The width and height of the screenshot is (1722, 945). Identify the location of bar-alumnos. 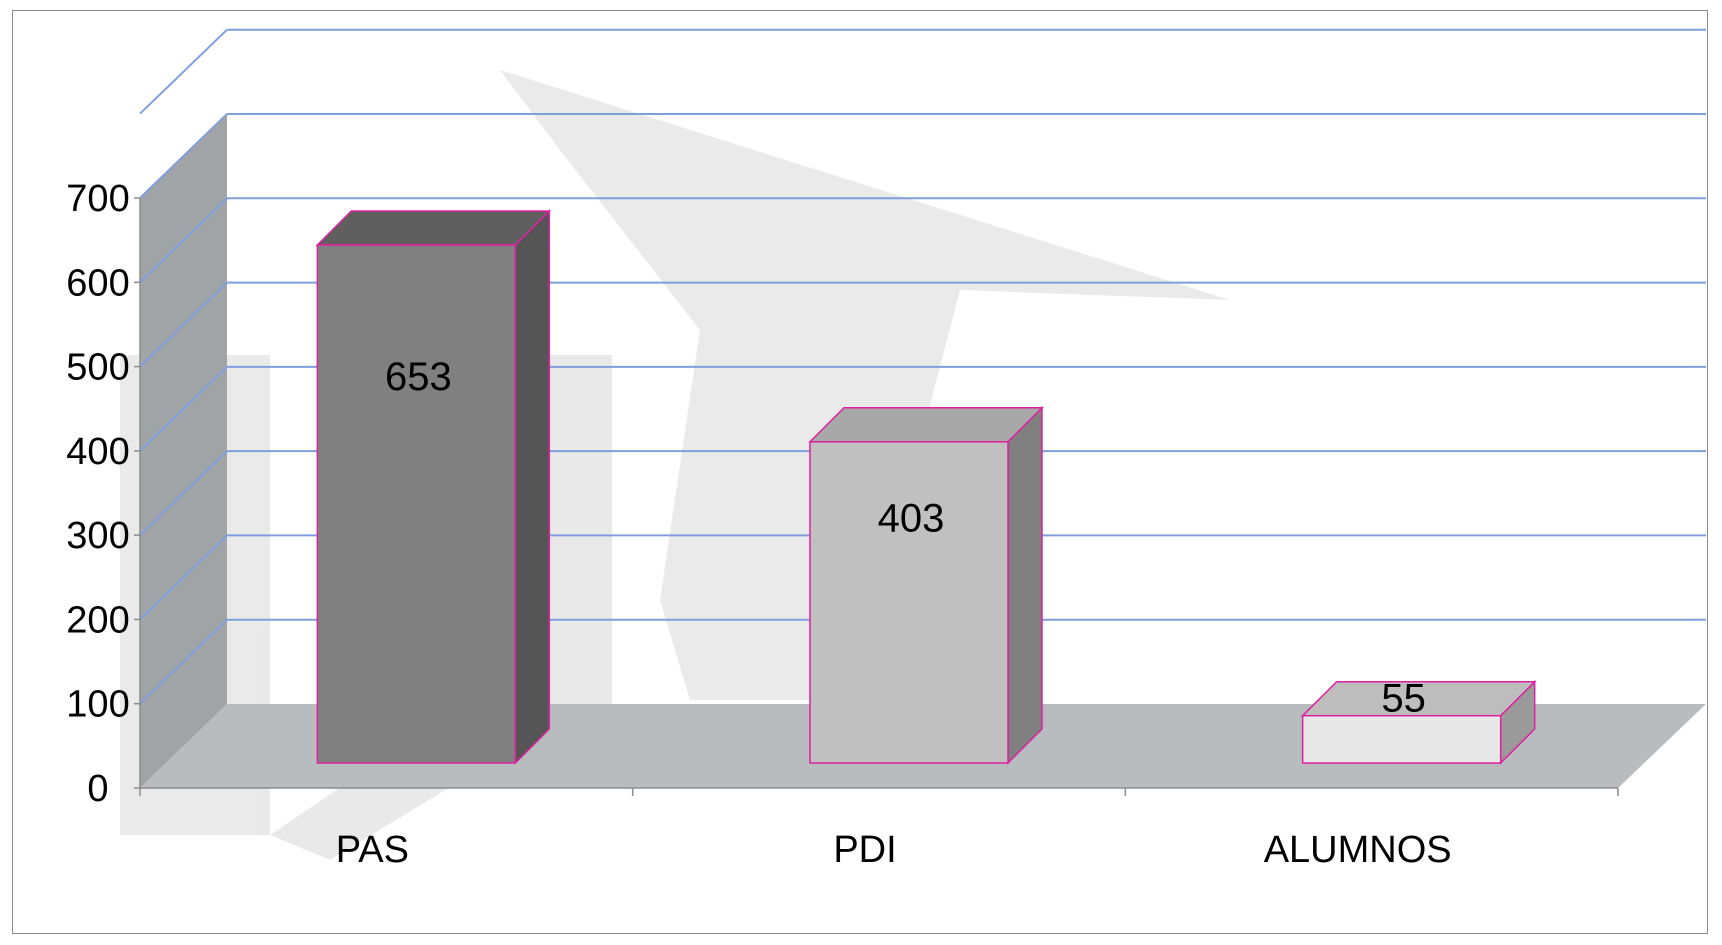
(1418, 722).